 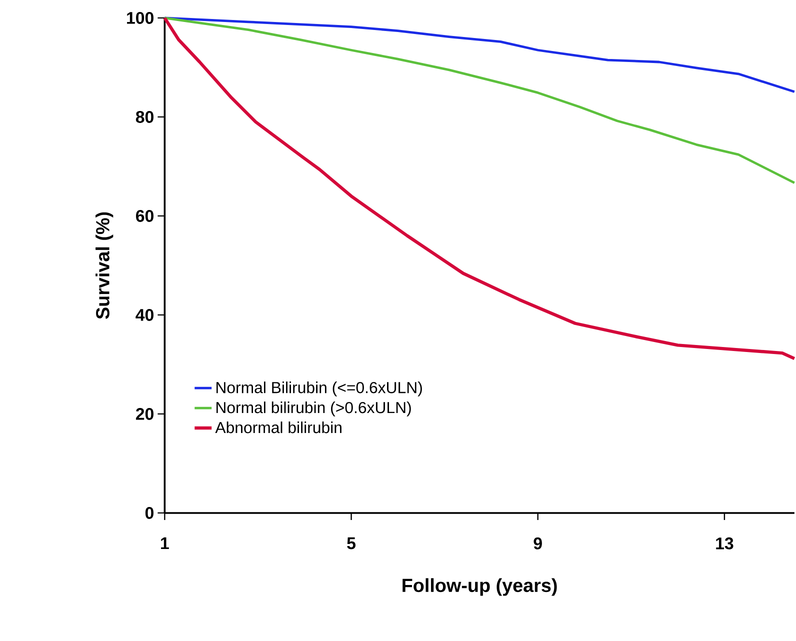 I want to click on y-tick-label: 0, so click(x=149, y=513).